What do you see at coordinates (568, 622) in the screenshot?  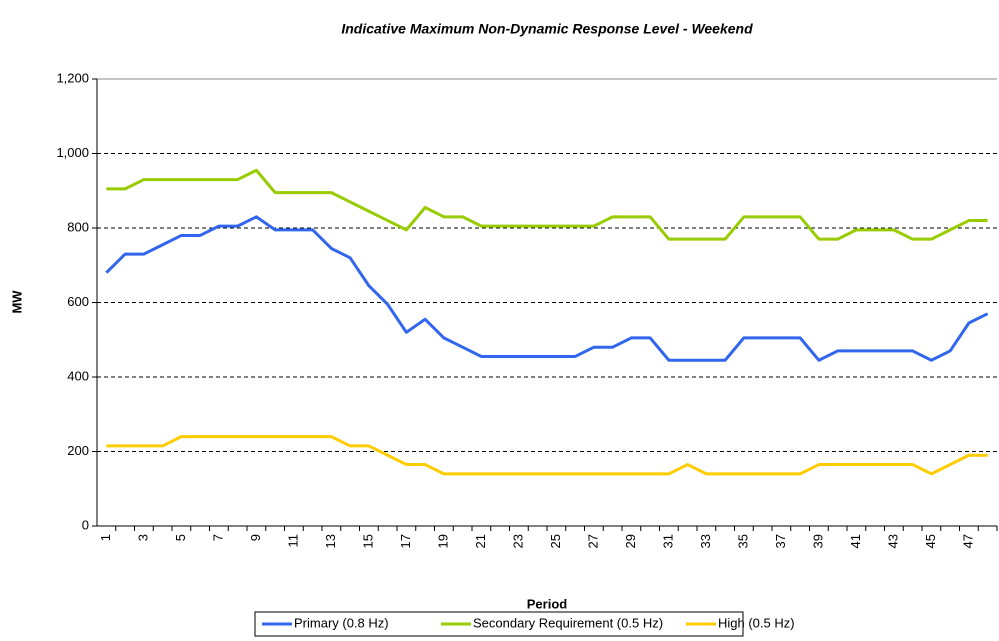 I see `legend-label: Secondary Requirement (0.5 Hz)` at bounding box center [568, 622].